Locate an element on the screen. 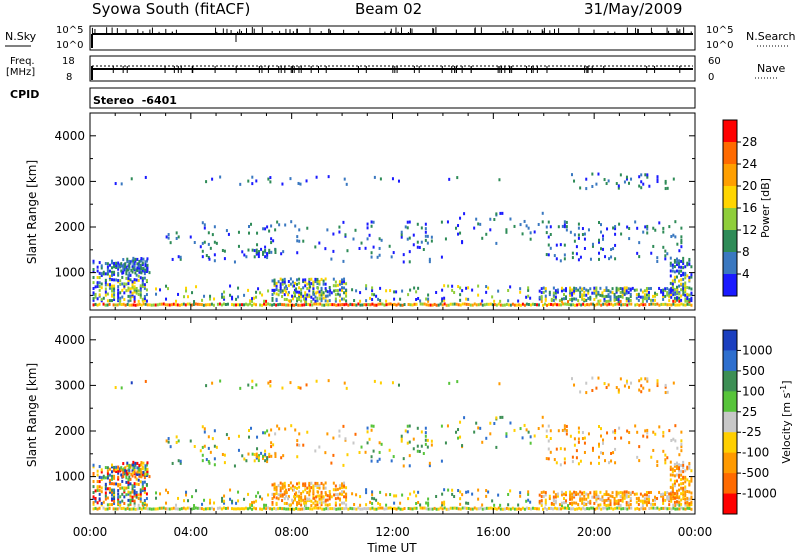  velocity-colorbar-blocks is located at coordinates (730, 422).